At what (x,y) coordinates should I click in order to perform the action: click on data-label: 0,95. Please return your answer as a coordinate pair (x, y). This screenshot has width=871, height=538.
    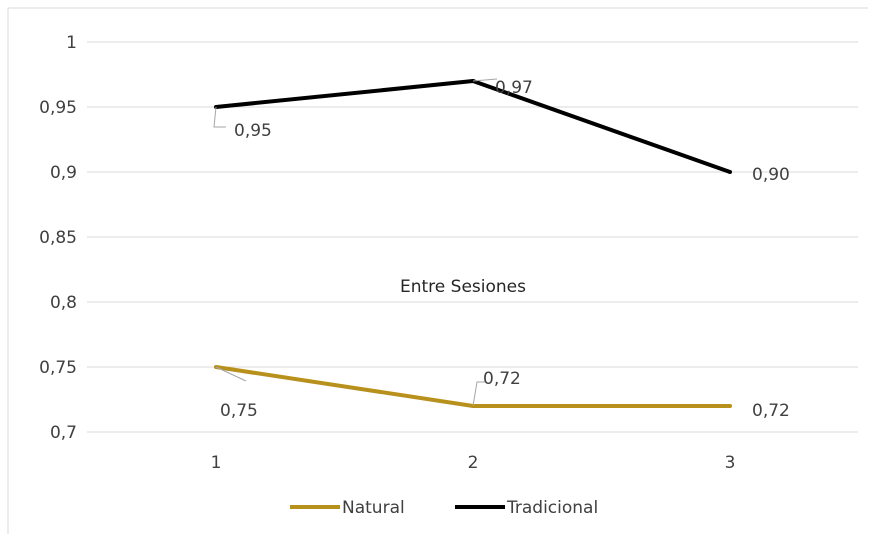
    Looking at the image, I should click on (253, 131).